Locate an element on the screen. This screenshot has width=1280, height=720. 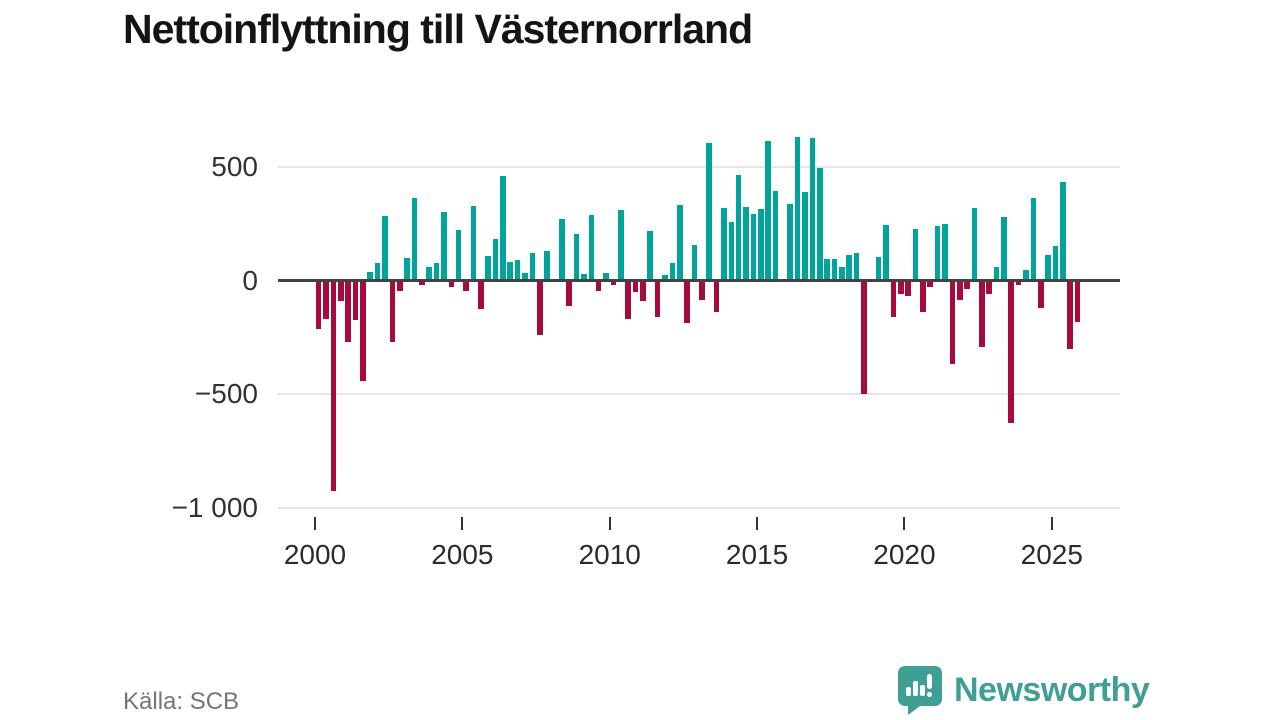
newsworthy-bar-chart-speech-bubble-icon is located at coordinates (920, 690).